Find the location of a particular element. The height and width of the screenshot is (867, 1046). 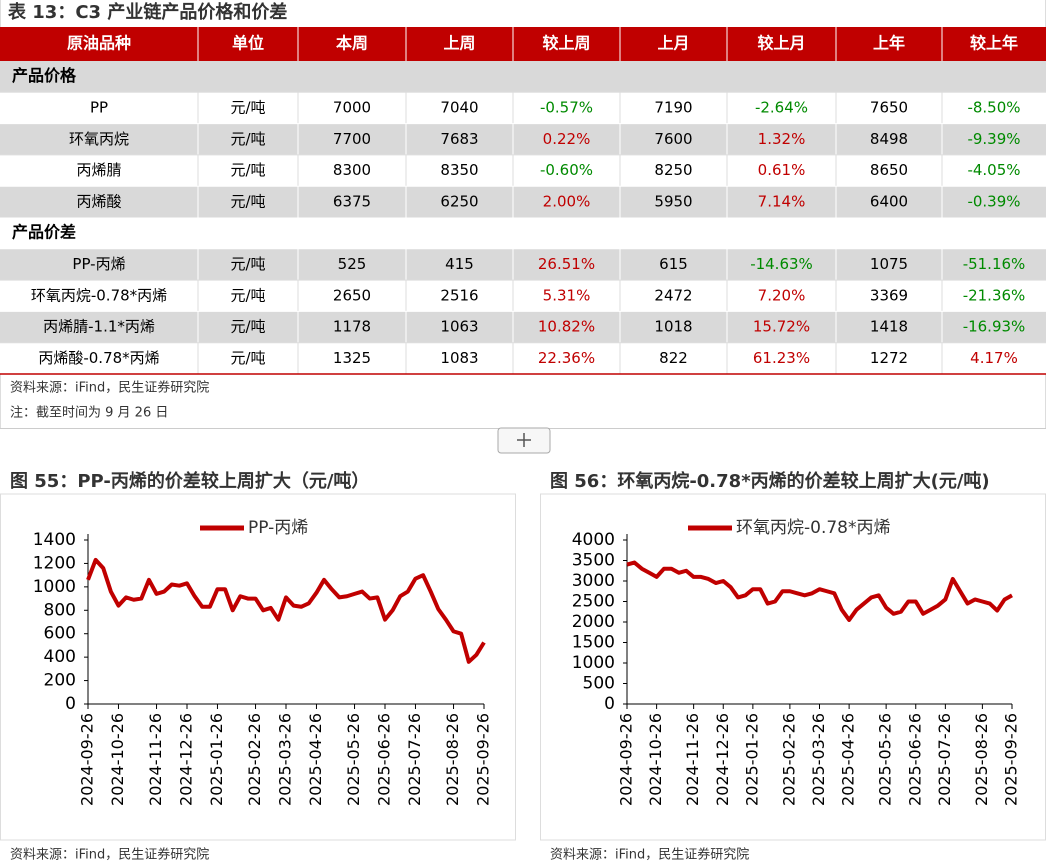

header-cell: 上月 is located at coordinates (673, 43).